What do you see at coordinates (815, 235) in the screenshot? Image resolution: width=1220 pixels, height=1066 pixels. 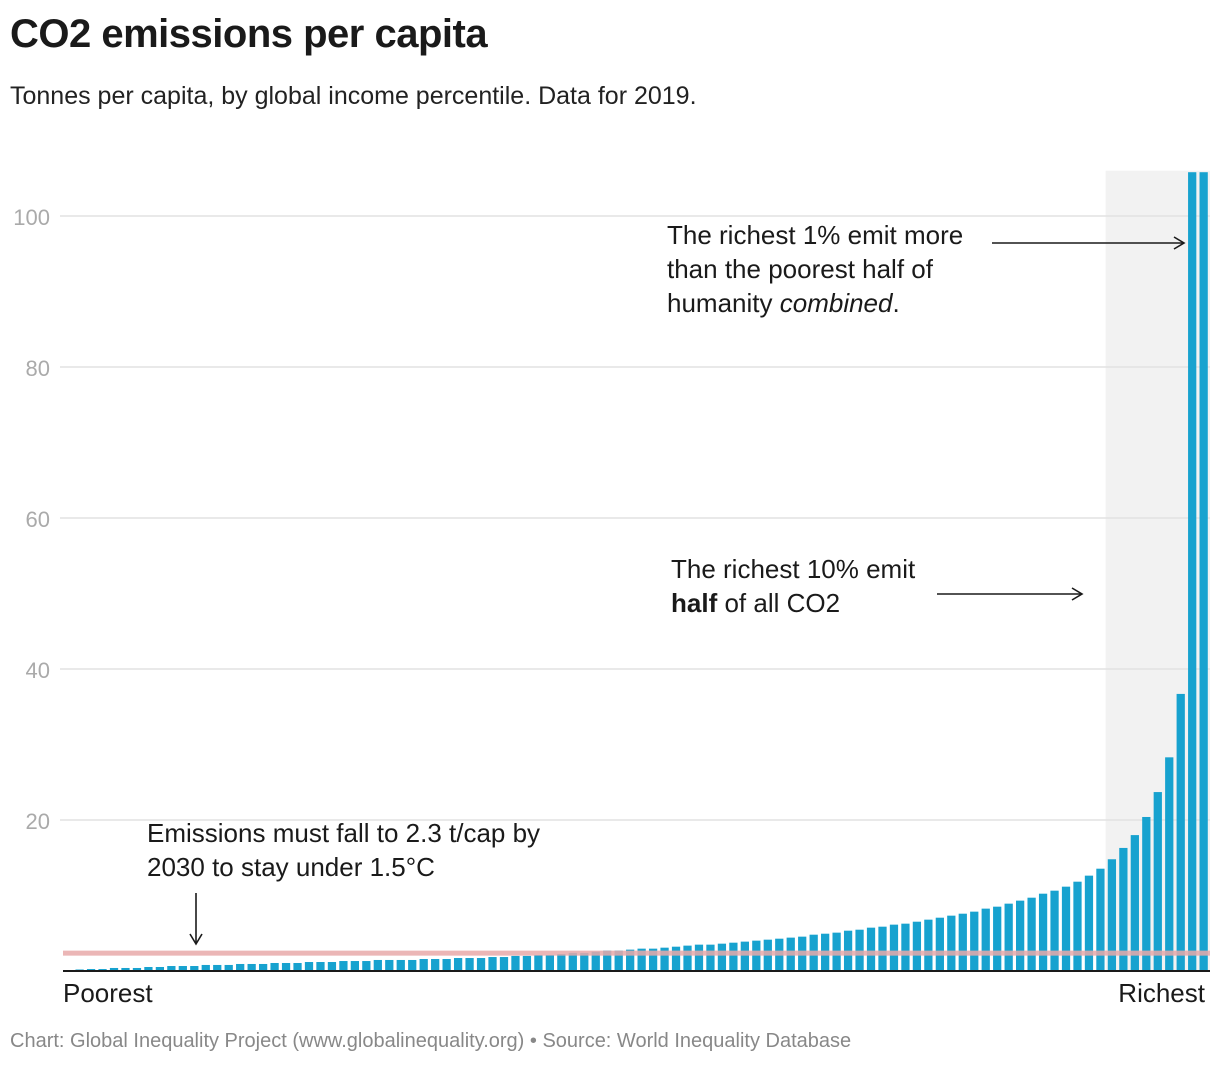 I see `annotation-line: The richest 1% emit more` at bounding box center [815, 235].